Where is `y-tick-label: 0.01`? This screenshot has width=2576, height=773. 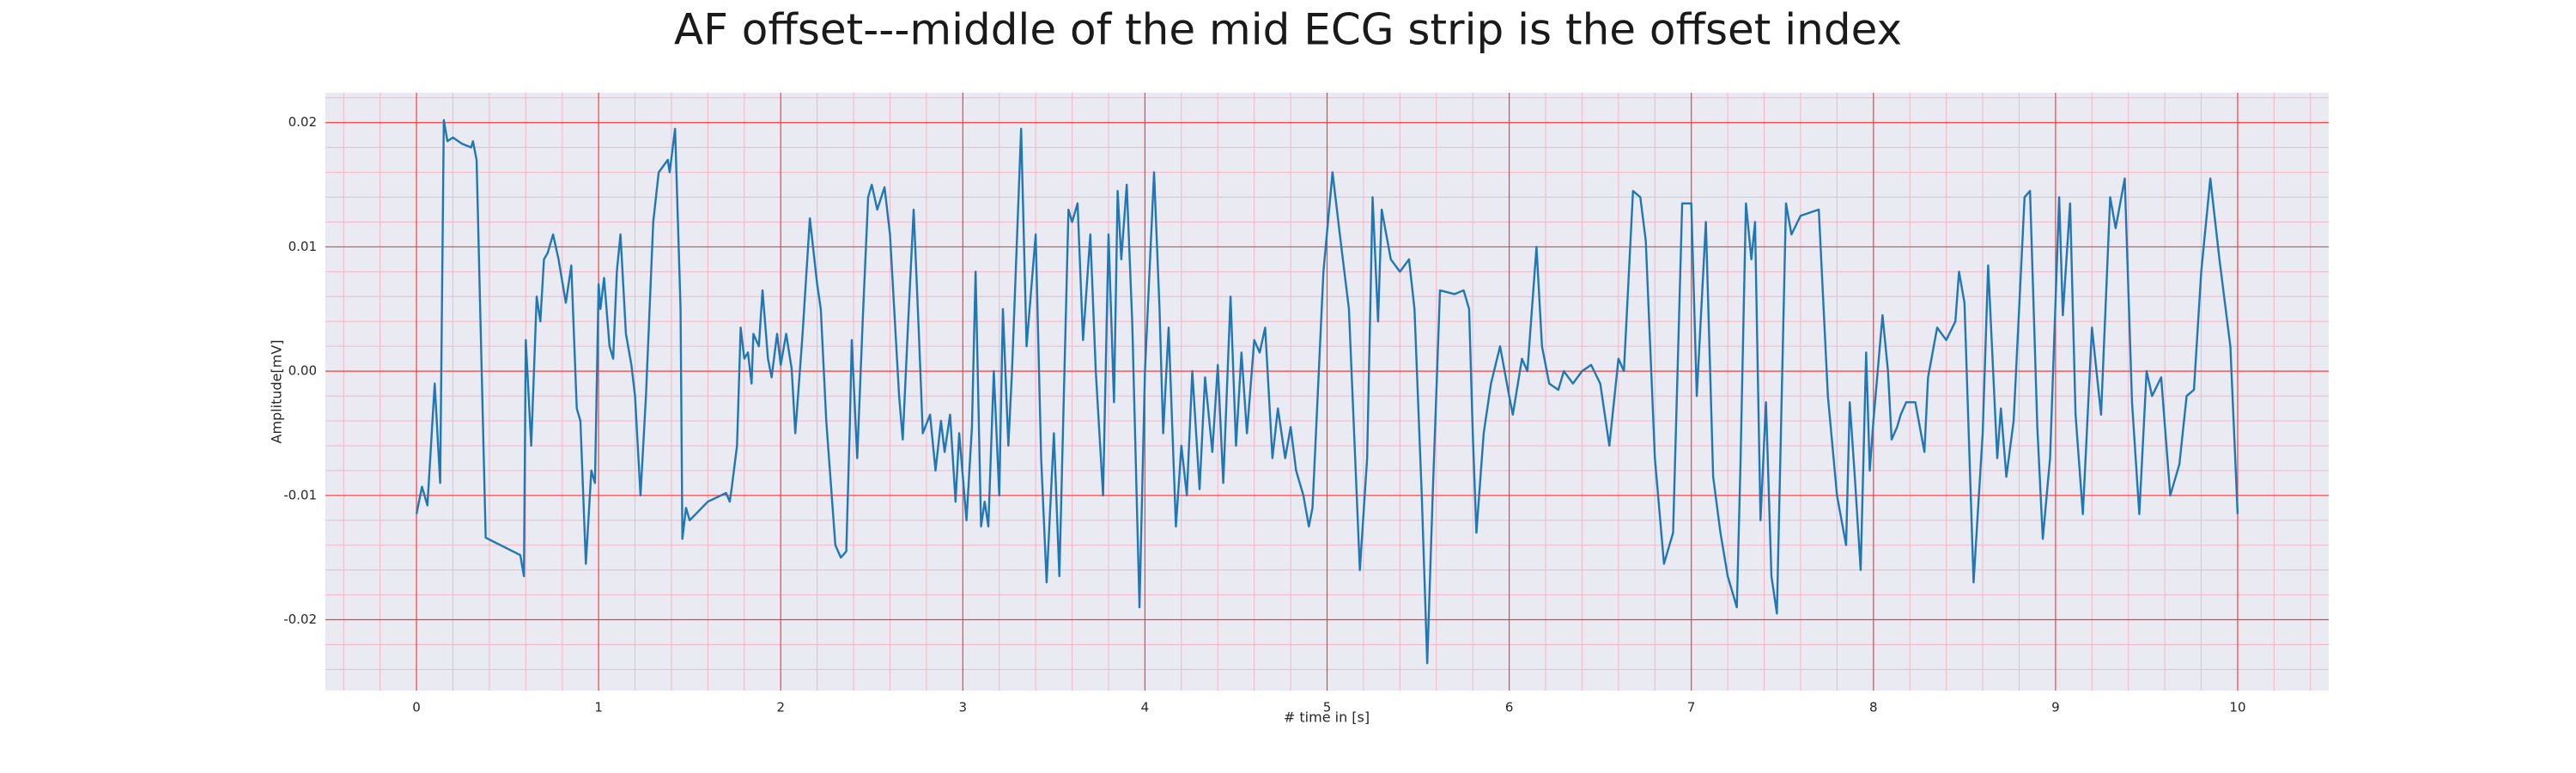
y-tick-label: 0.01 is located at coordinates (303, 246).